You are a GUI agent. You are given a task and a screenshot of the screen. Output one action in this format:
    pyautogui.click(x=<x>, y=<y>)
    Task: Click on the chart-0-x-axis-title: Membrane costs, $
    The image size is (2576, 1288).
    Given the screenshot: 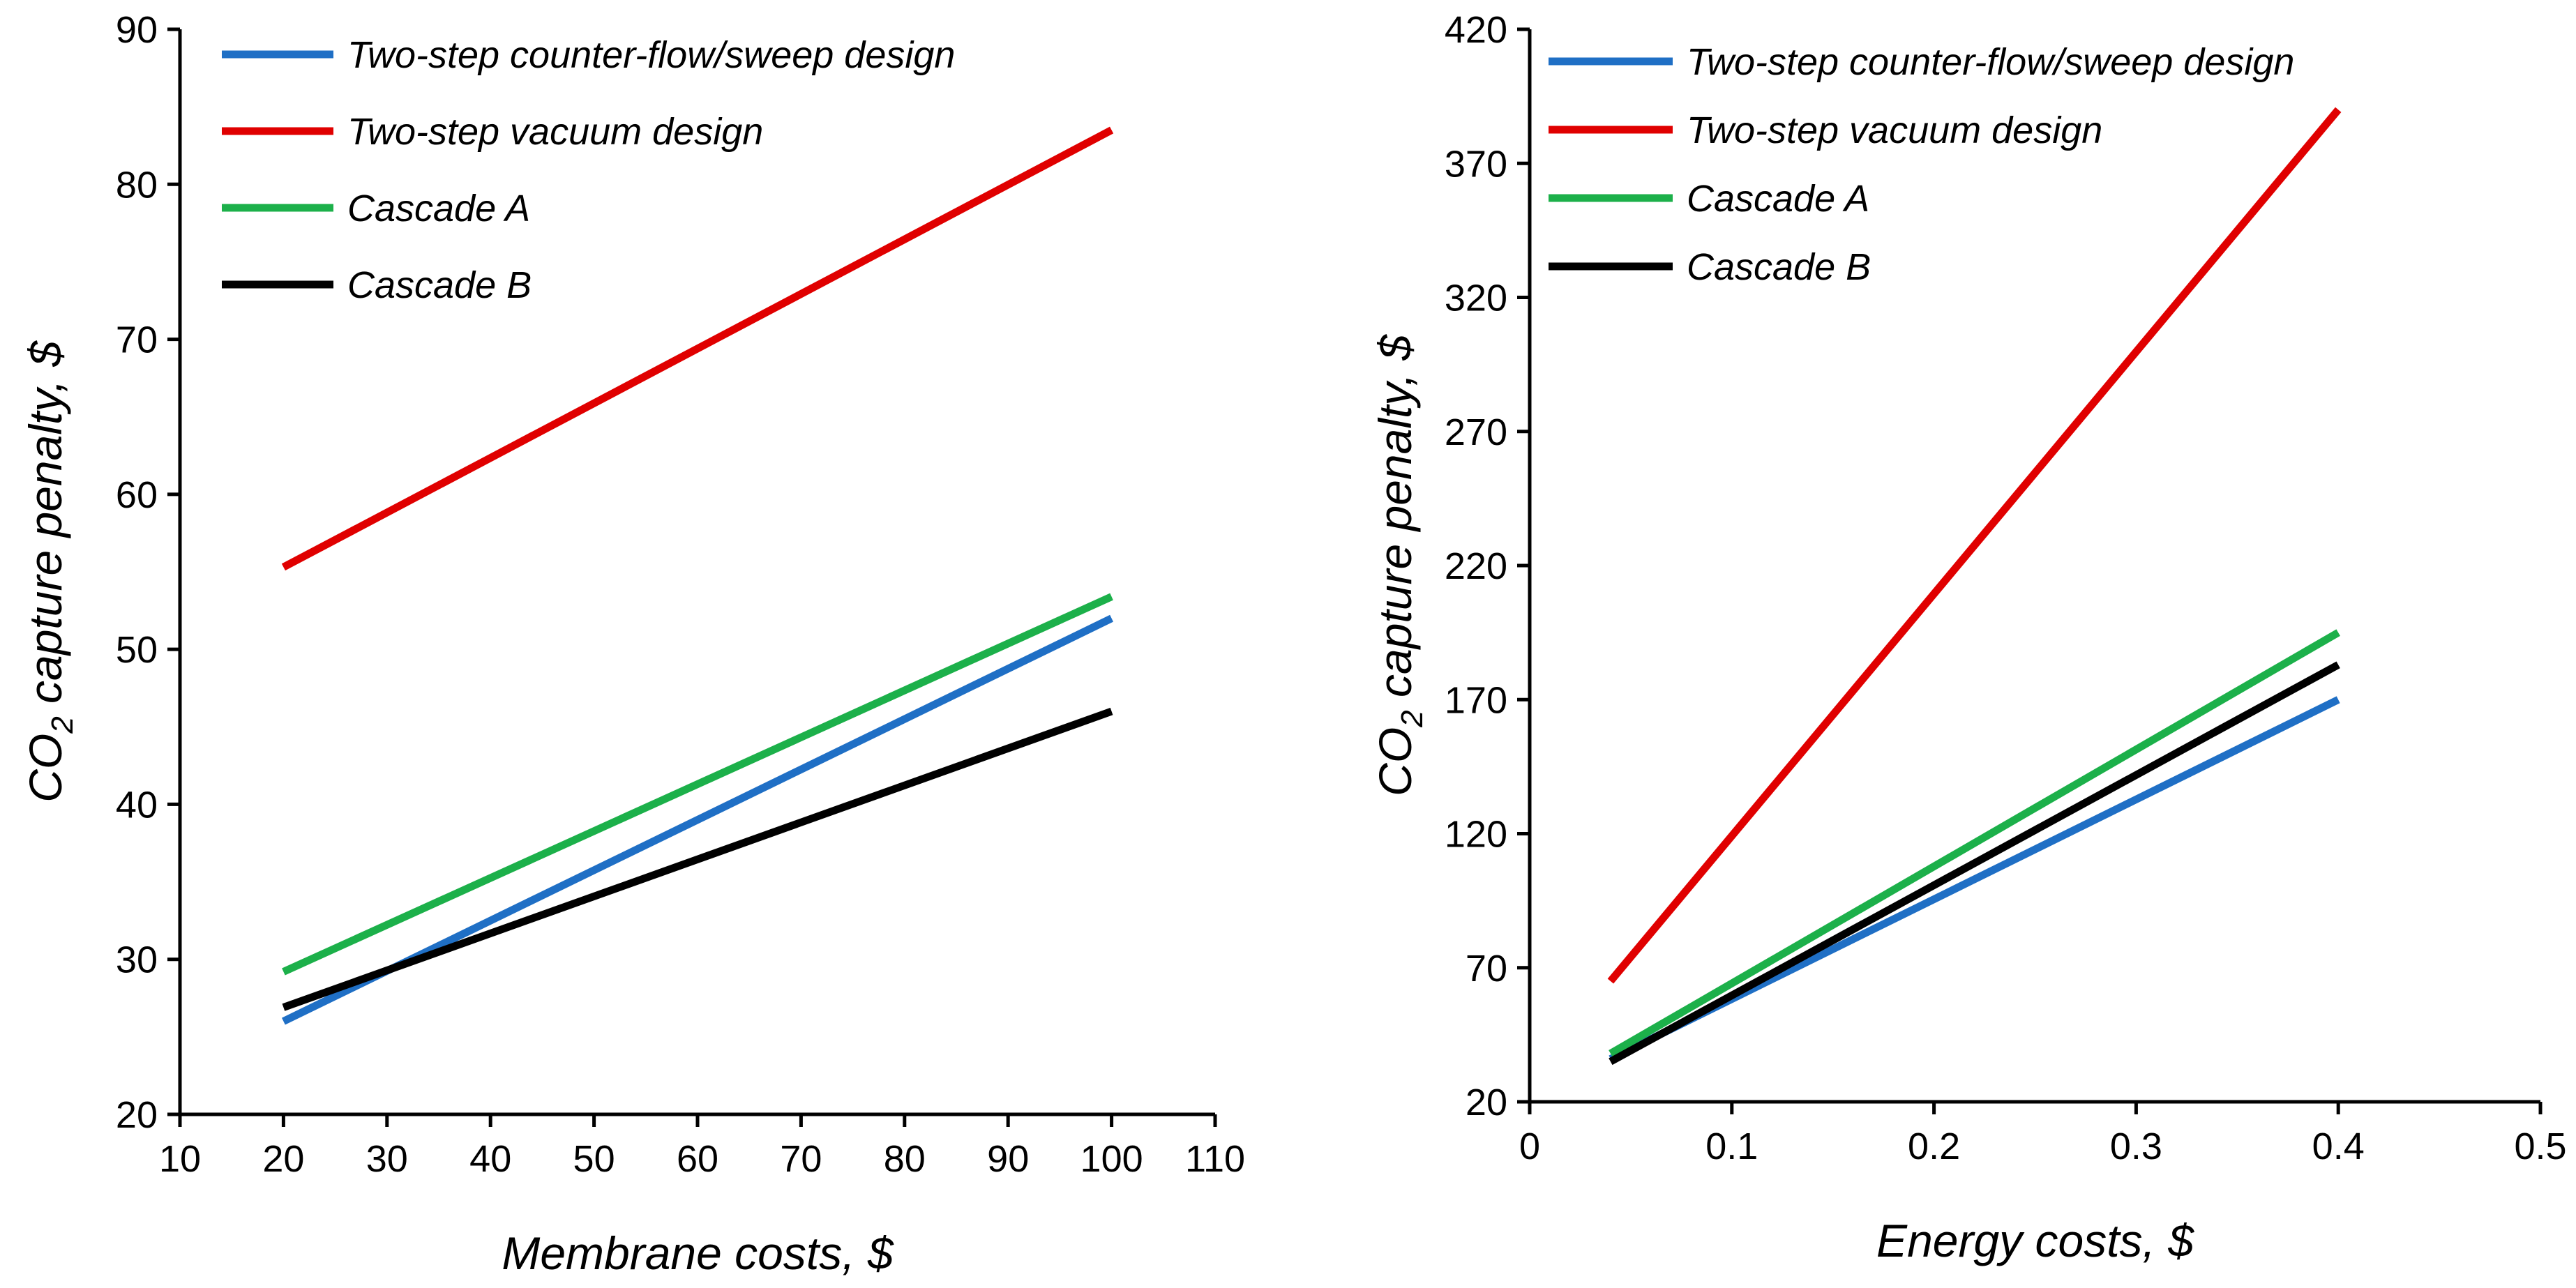 What is the action you would take?
    pyautogui.click(x=698, y=1253)
    